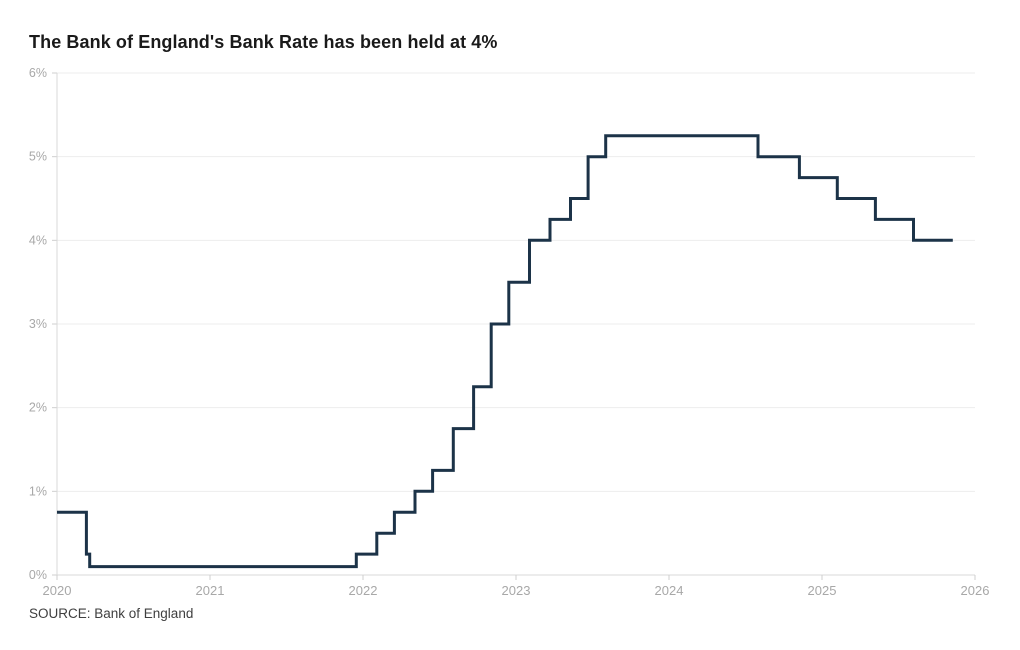 The image size is (1020, 650). What do you see at coordinates (38, 324) in the screenshot?
I see `y-tick-label: 3%` at bounding box center [38, 324].